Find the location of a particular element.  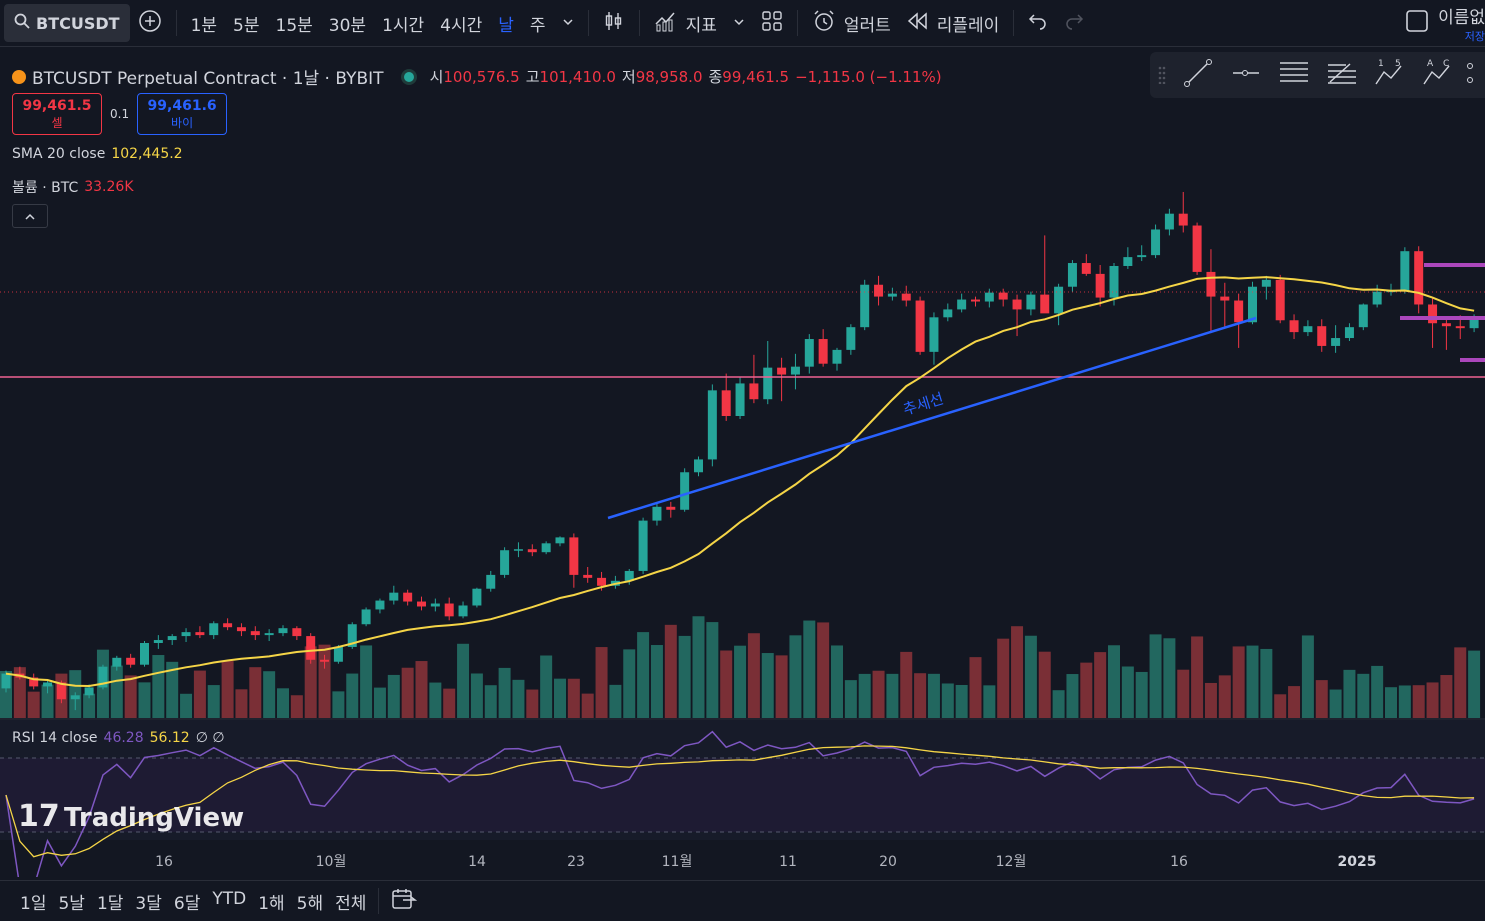

replay-button: 리플레이 is located at coordinates (953, 23).